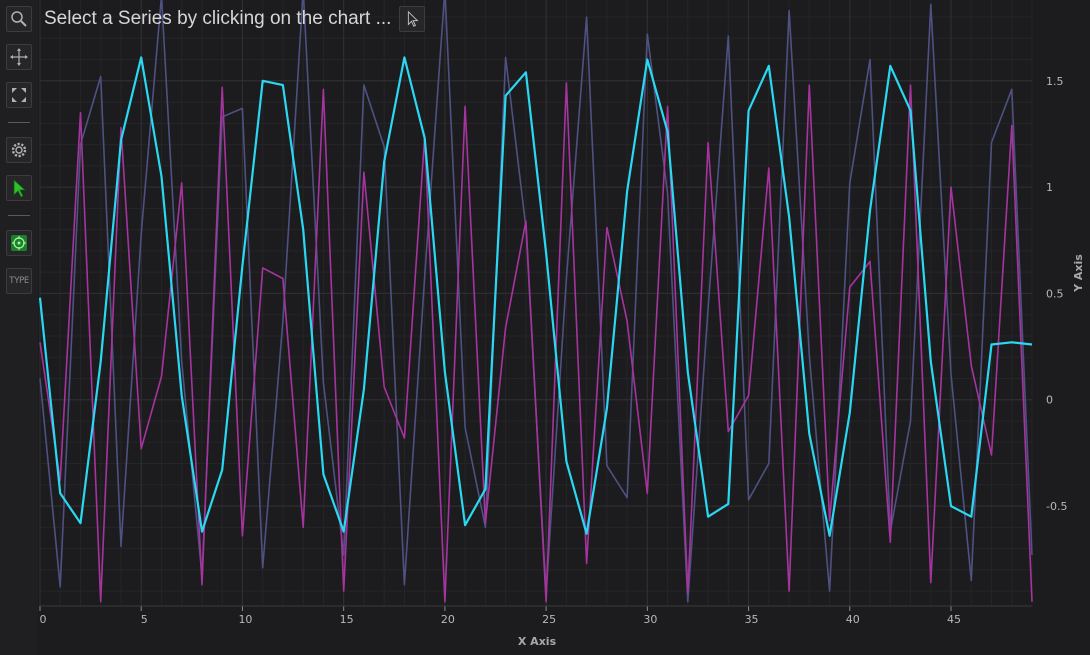 This screenshot has height=655, width=1090. I want to click on cursor-mode-button, so click(412, 19).